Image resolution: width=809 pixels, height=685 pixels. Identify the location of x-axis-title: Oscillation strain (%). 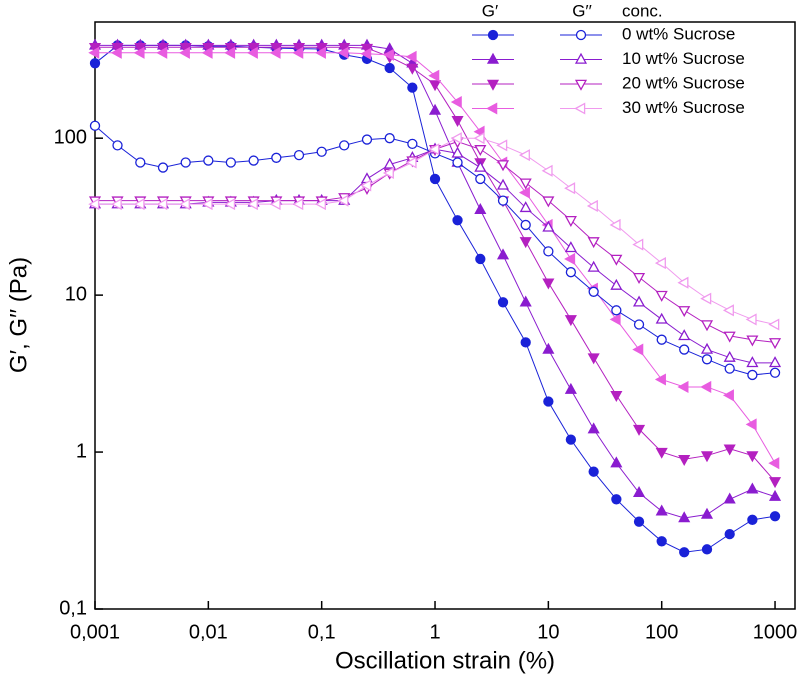
(445, 660).